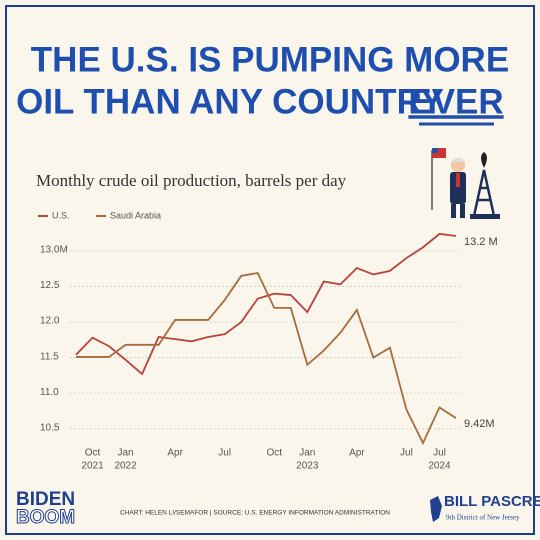 The image size is (540, 540). Describe the element at coordinates (230, 101) in the screenshot. I see `title-line: OIL THAN ANY COUNTRY` at that location.